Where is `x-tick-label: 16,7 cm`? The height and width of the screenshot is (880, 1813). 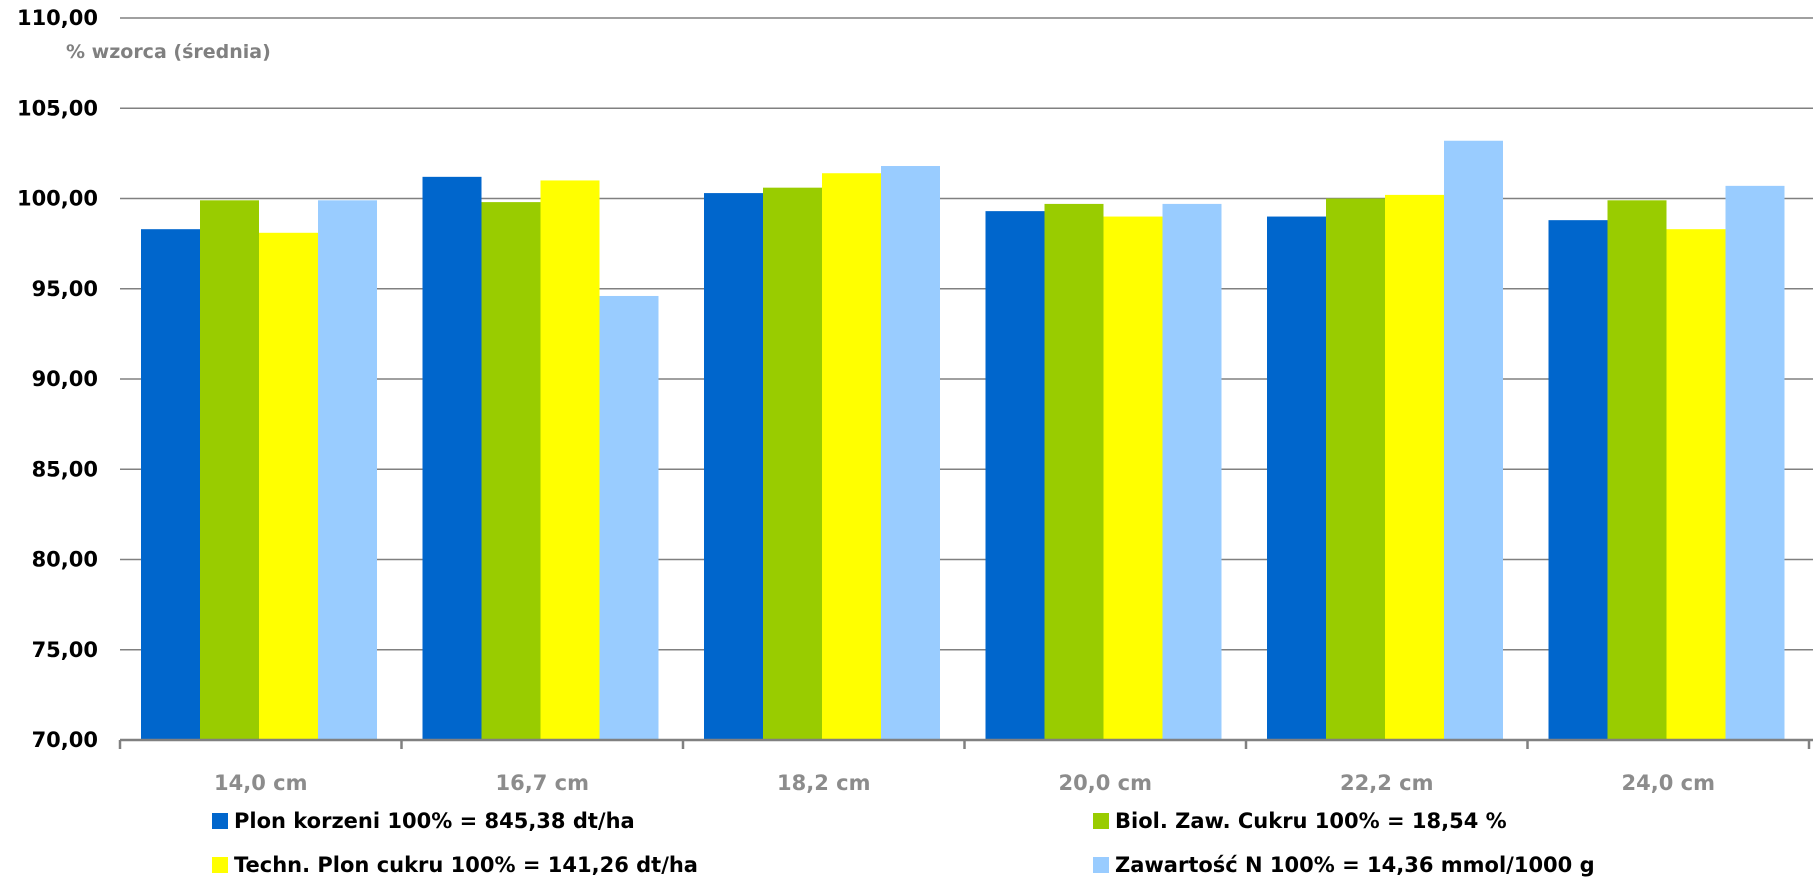
x-tick-label: 16,7 cm is located at coordinates (542, 783).